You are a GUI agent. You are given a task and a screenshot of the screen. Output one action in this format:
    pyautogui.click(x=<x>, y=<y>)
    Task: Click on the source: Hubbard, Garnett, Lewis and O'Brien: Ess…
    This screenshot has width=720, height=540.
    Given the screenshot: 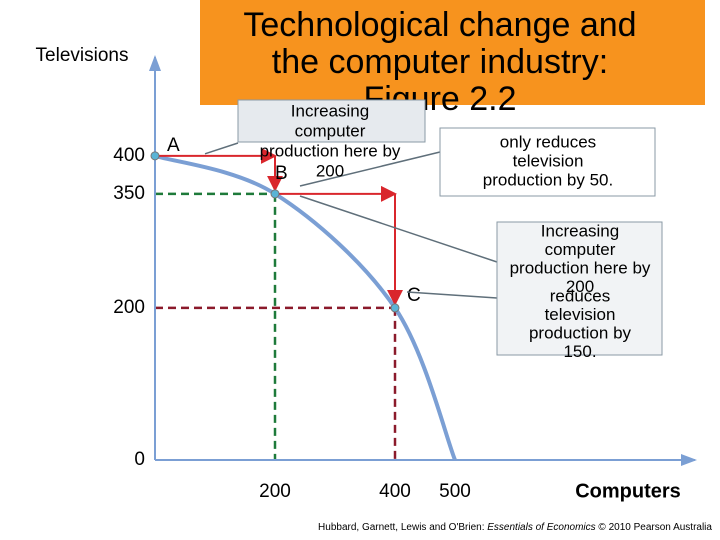 What is the action you would take?
    pyautogui.click(x=515, y=527)
    